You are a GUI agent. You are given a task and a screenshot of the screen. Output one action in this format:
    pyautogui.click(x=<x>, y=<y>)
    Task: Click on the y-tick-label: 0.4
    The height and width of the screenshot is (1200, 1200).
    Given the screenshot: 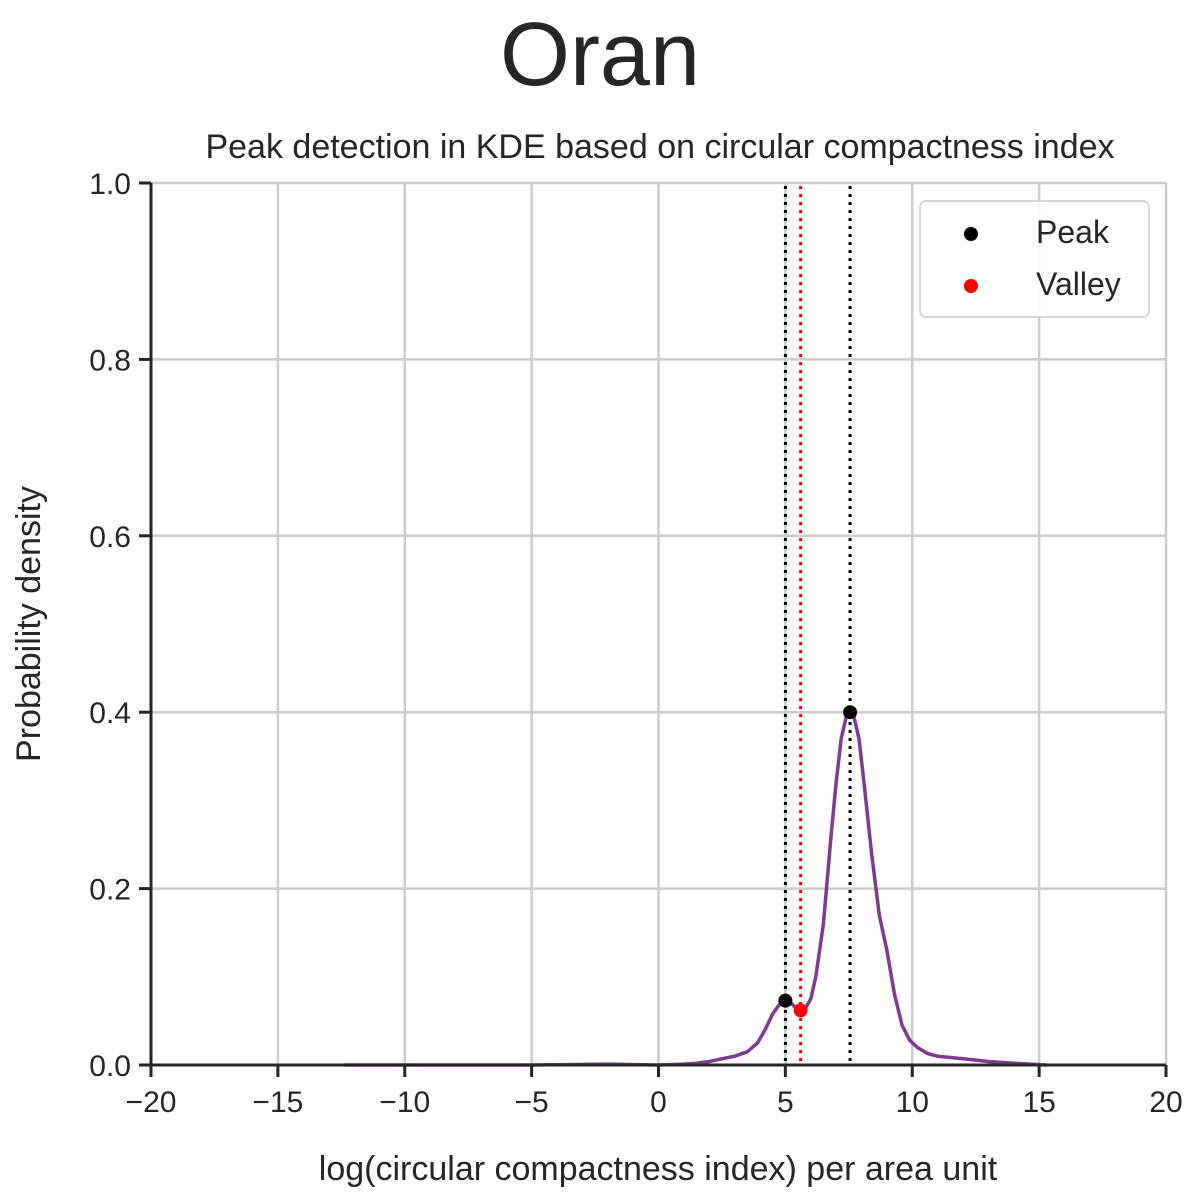 What is the action you would take?
    pyautogui.click(x=110, y=713)
    